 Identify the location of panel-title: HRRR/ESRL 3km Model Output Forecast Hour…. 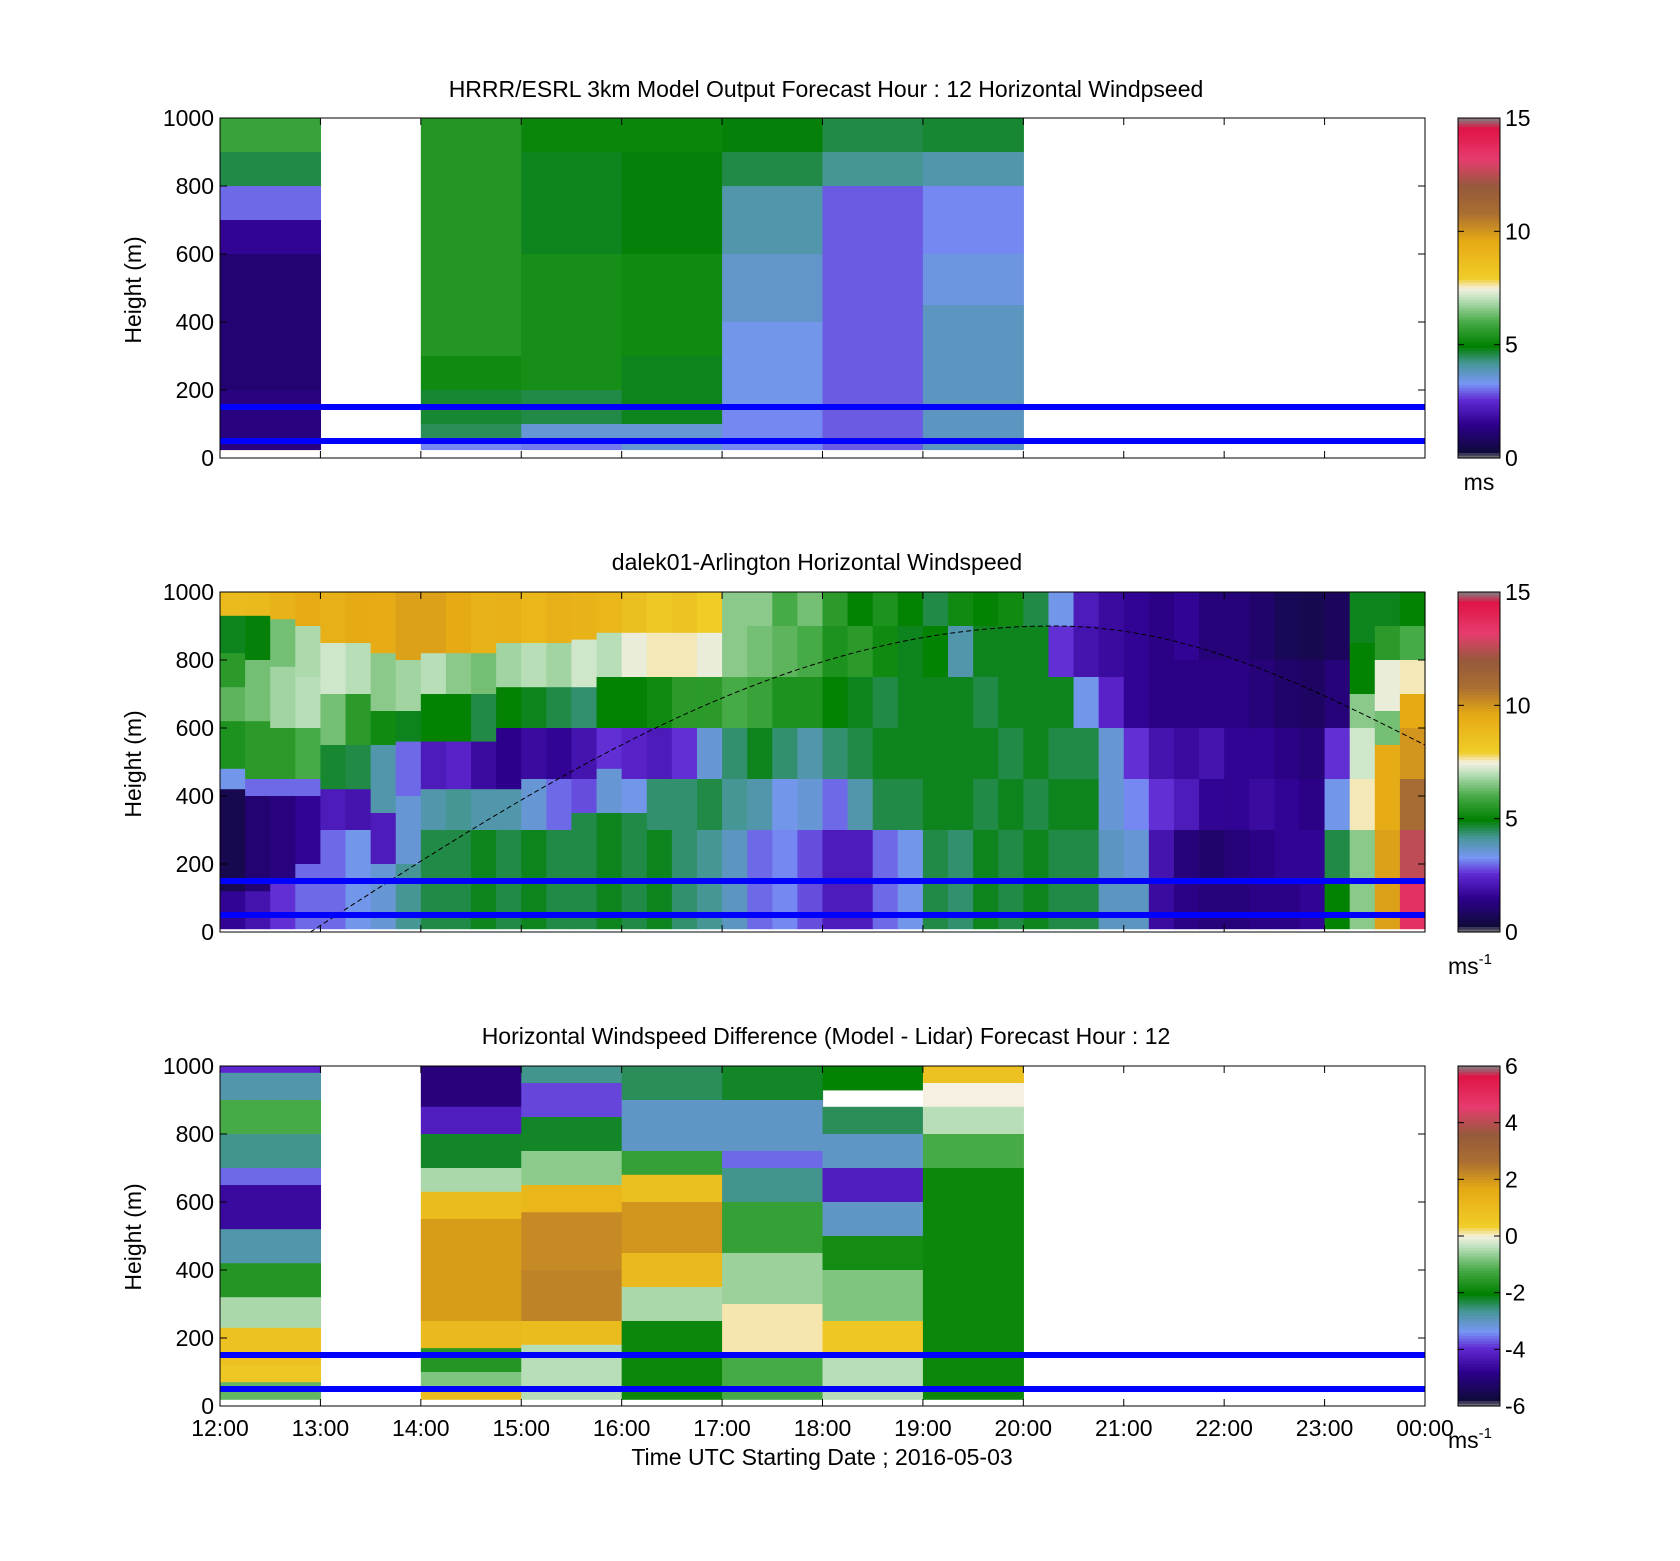
(826, 89).